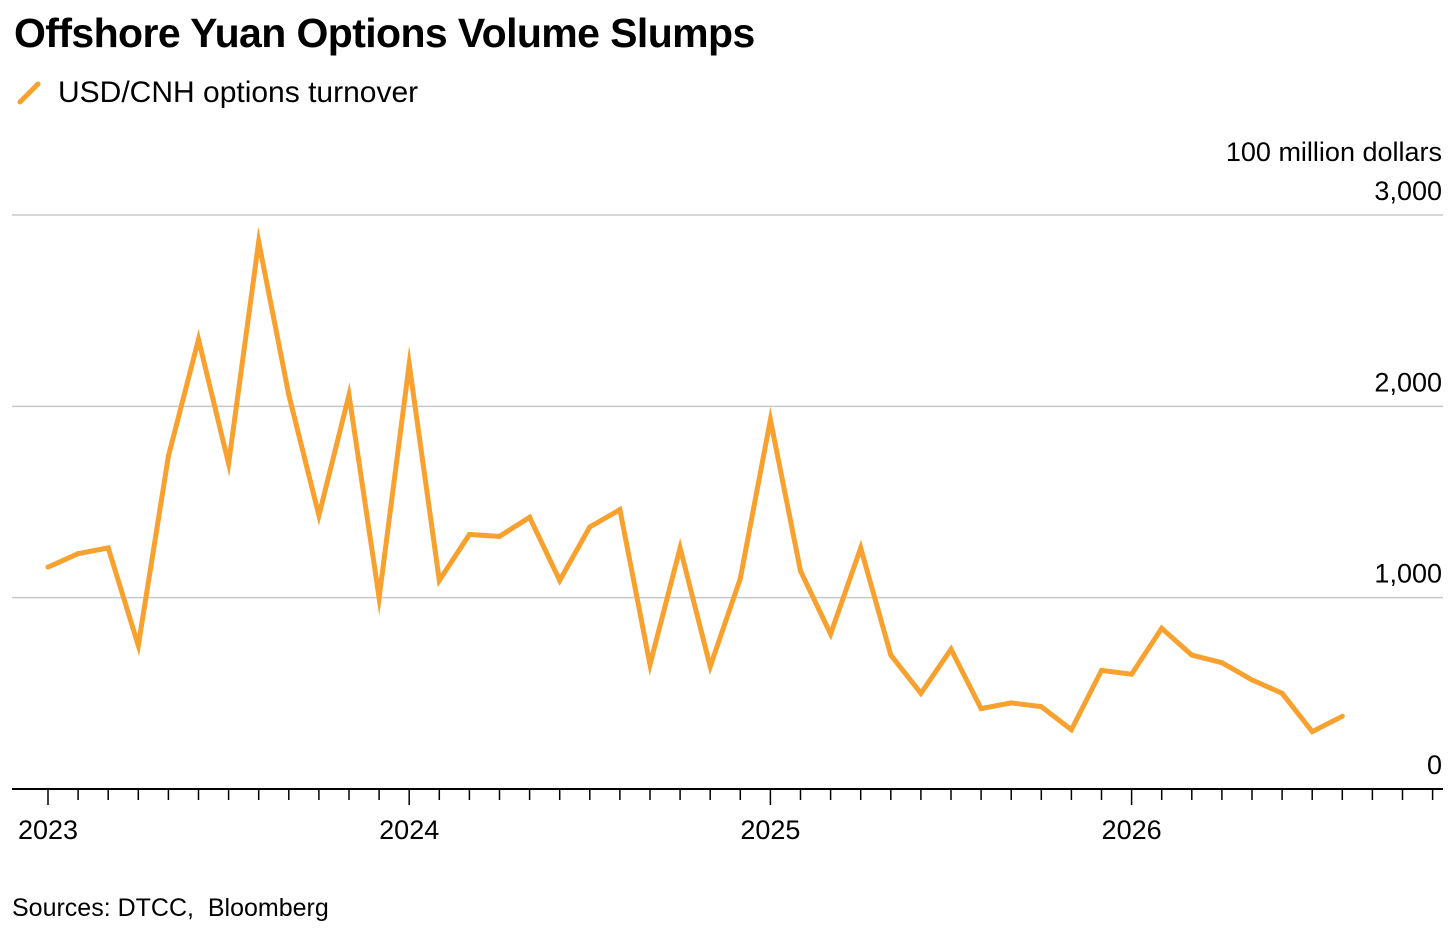 The image size is (1456, 938). I want to click on chart-title: Offshore Yuan Options Volume Slumps, so click(384, 33).